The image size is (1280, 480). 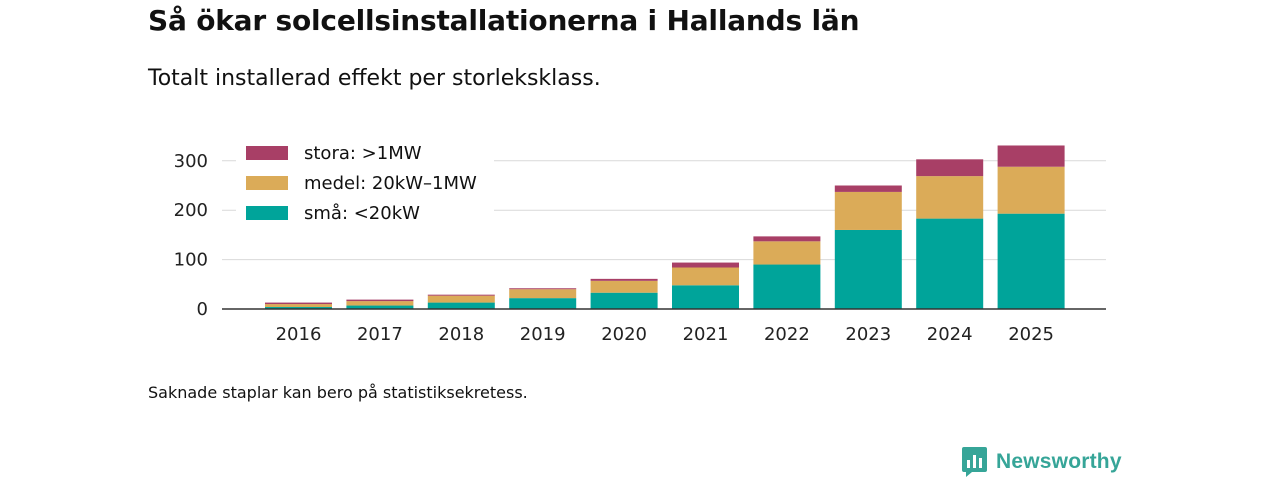 What do you see at coordinates (950, 334) in the screenshot?
I see `x-tick-label: 2024` at bounding box center [950, 334].